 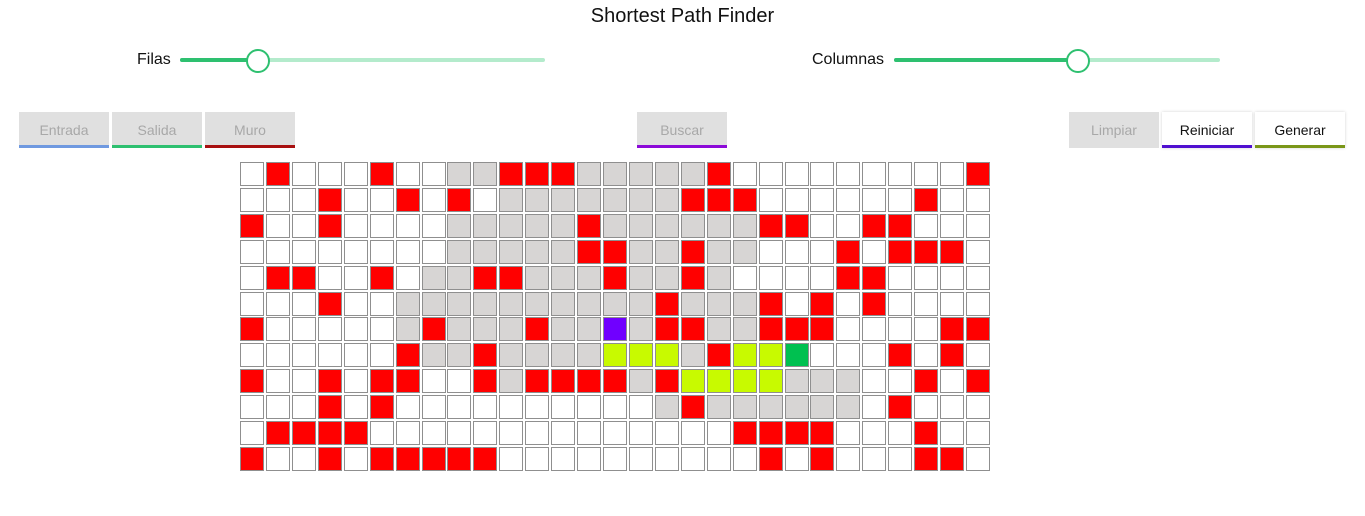 I want to click on buscar-button: Buscar, so click(x=682, y=130).